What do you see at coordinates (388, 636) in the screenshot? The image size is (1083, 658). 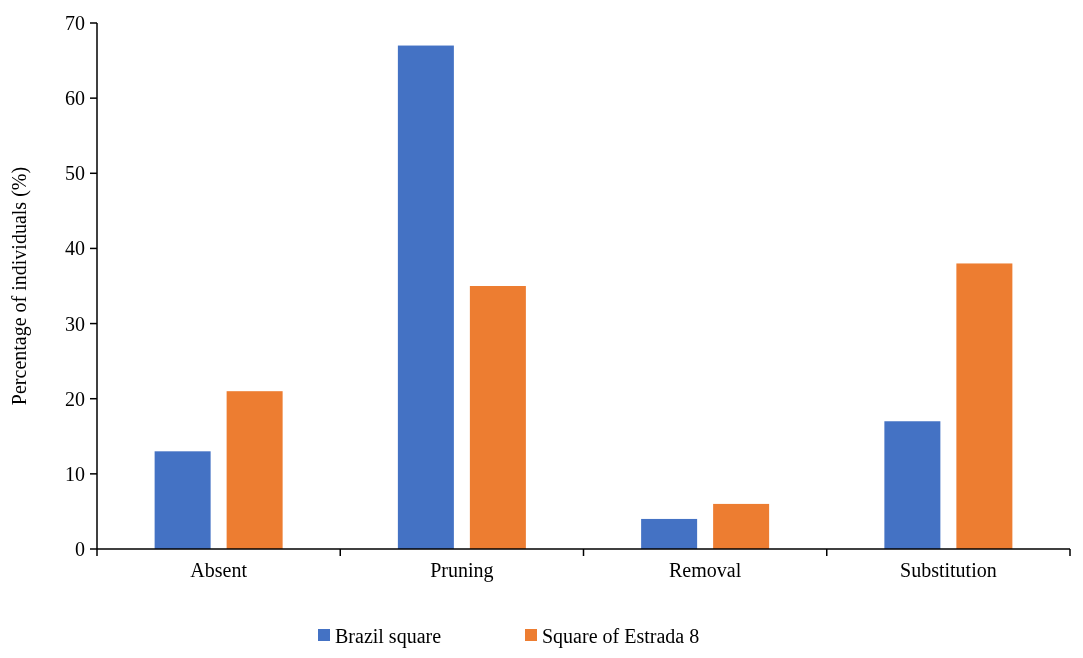 I see `legend-label: Brazil square` at bounding box center [388, 636].